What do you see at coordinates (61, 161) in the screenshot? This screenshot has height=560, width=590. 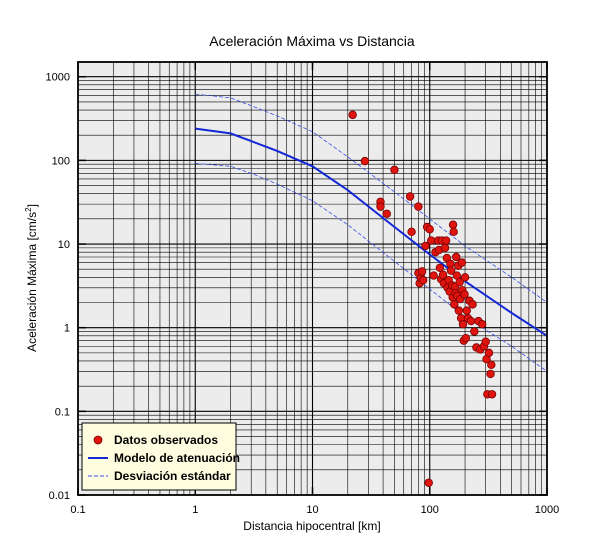 I see `y-tick-label: 100` at bounding box center [61, 161].